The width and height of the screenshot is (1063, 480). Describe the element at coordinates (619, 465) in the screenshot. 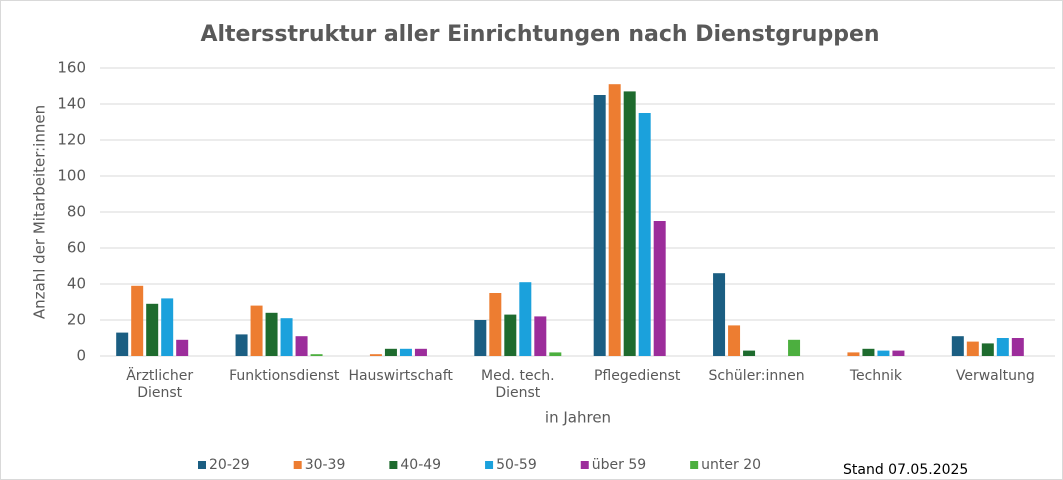

I see `legend-label: über 59` at that location.